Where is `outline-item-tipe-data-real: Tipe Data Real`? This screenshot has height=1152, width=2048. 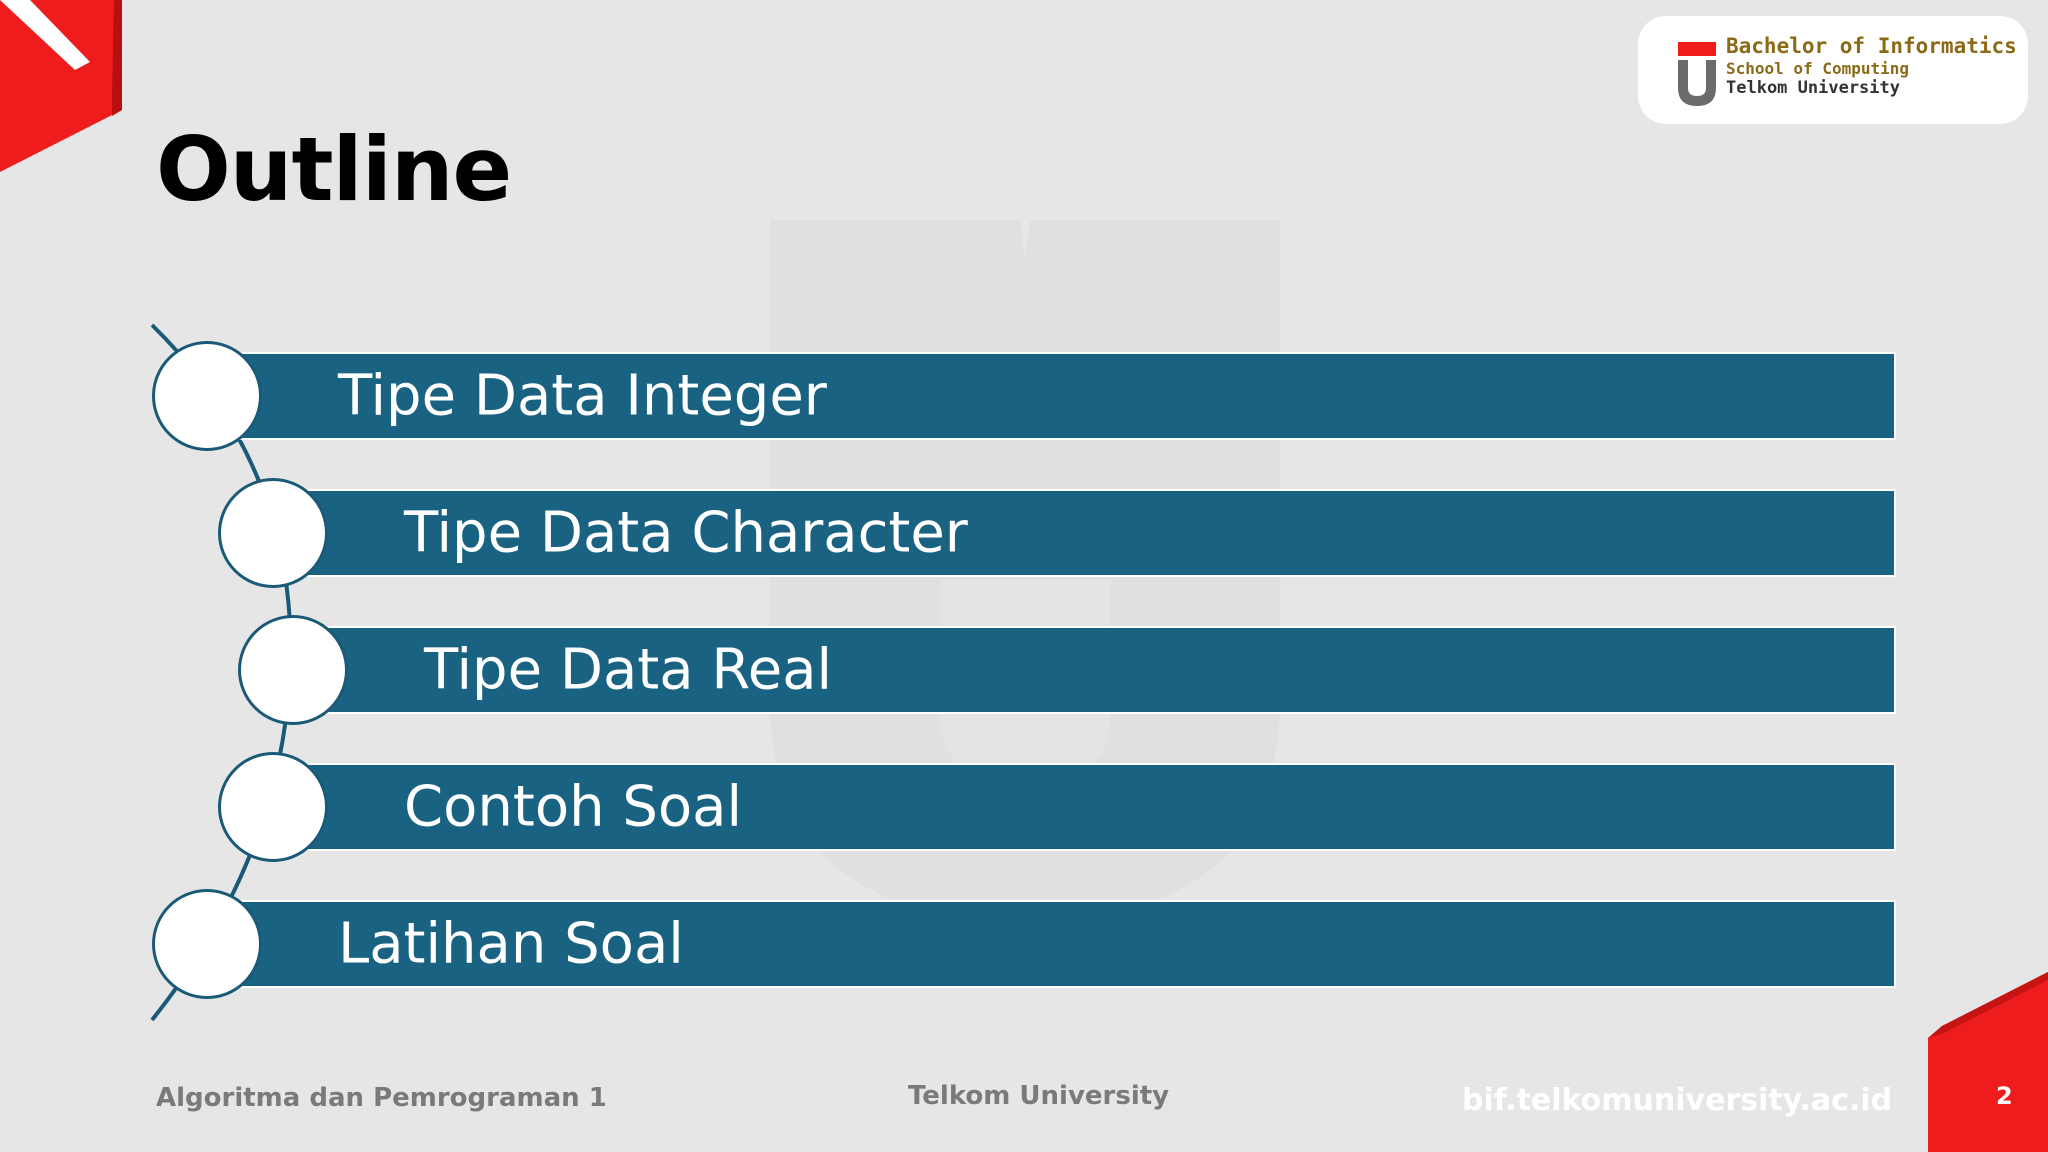
outline-item-tipe-data-real: Tipe Data Real is located at coordinates (1067, 670).